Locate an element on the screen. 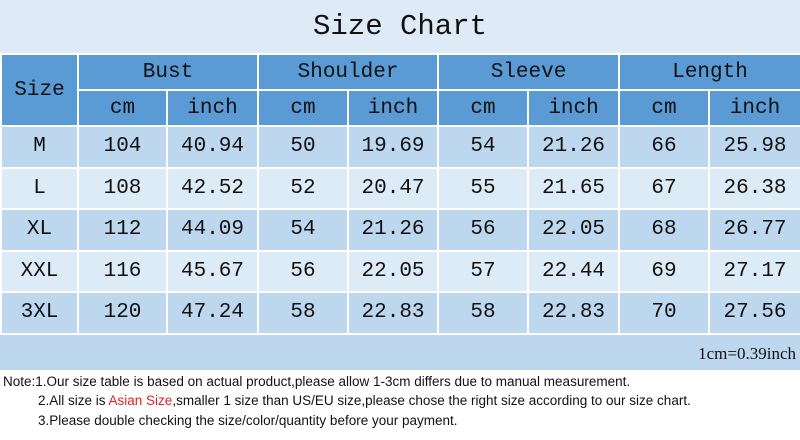 This screenshot has height=440, width=800. table-cell: 69 is located at coordinates (664, 271).